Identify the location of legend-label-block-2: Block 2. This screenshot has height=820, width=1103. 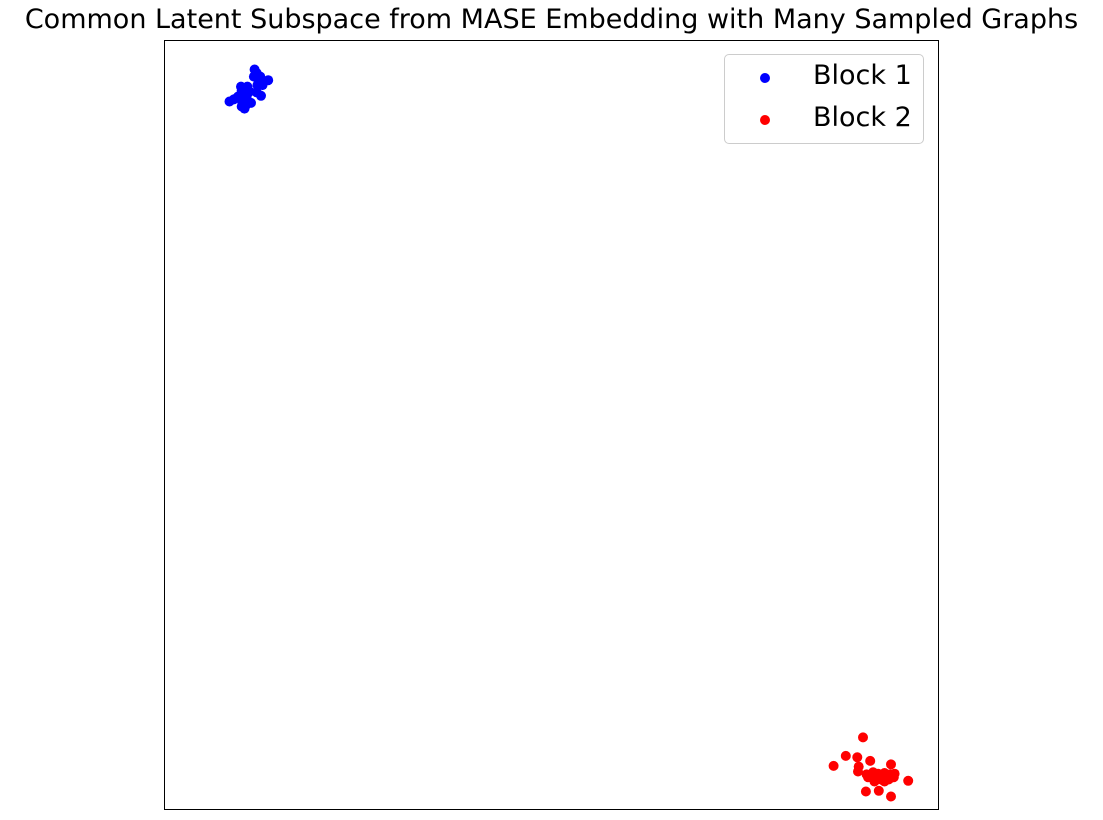
(862, 117).